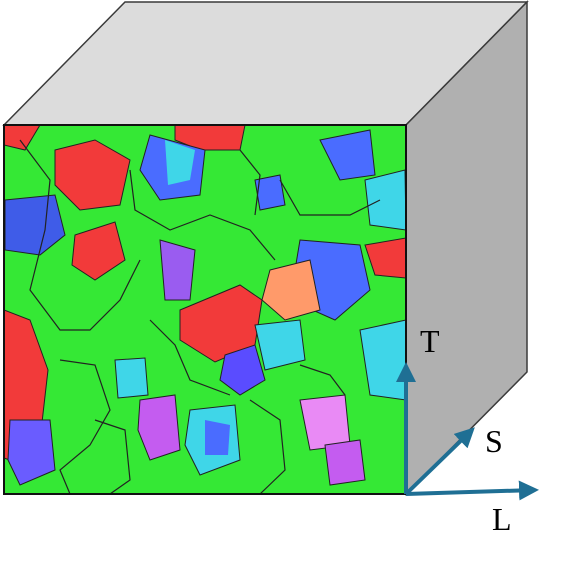 The image size is (578, 561). I want to click on t-axis-label: T, so click(430, 341).